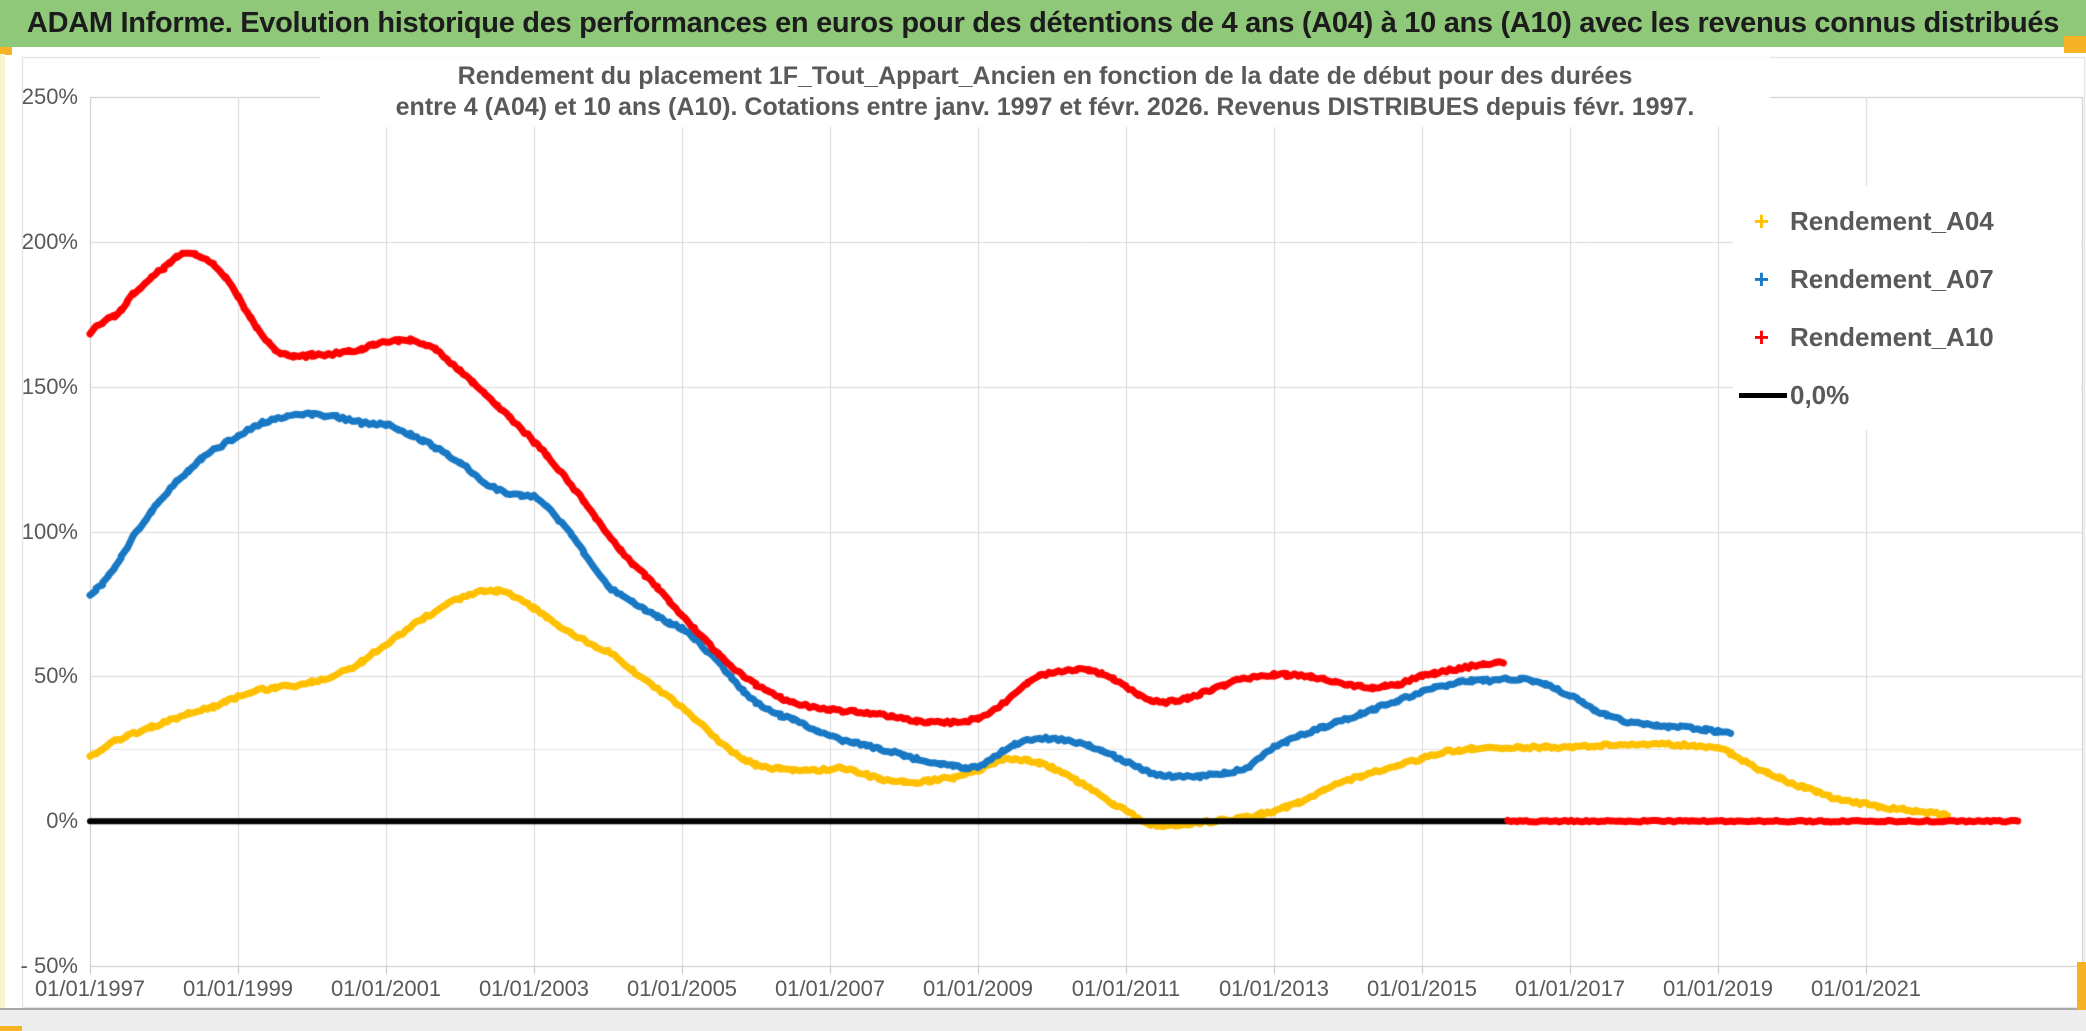 Image resolution: width=2086 pixels, height=1031 pixels. What do you see at coordinates (386, 988) in the screenshot?
I see `x-tick-label: 01/01/2001` at bounding box center [386, 988].